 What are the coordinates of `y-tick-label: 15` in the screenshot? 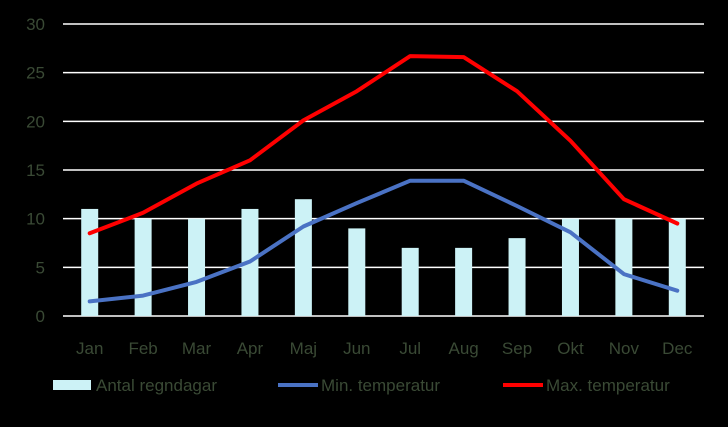 It's located at (35, 170).